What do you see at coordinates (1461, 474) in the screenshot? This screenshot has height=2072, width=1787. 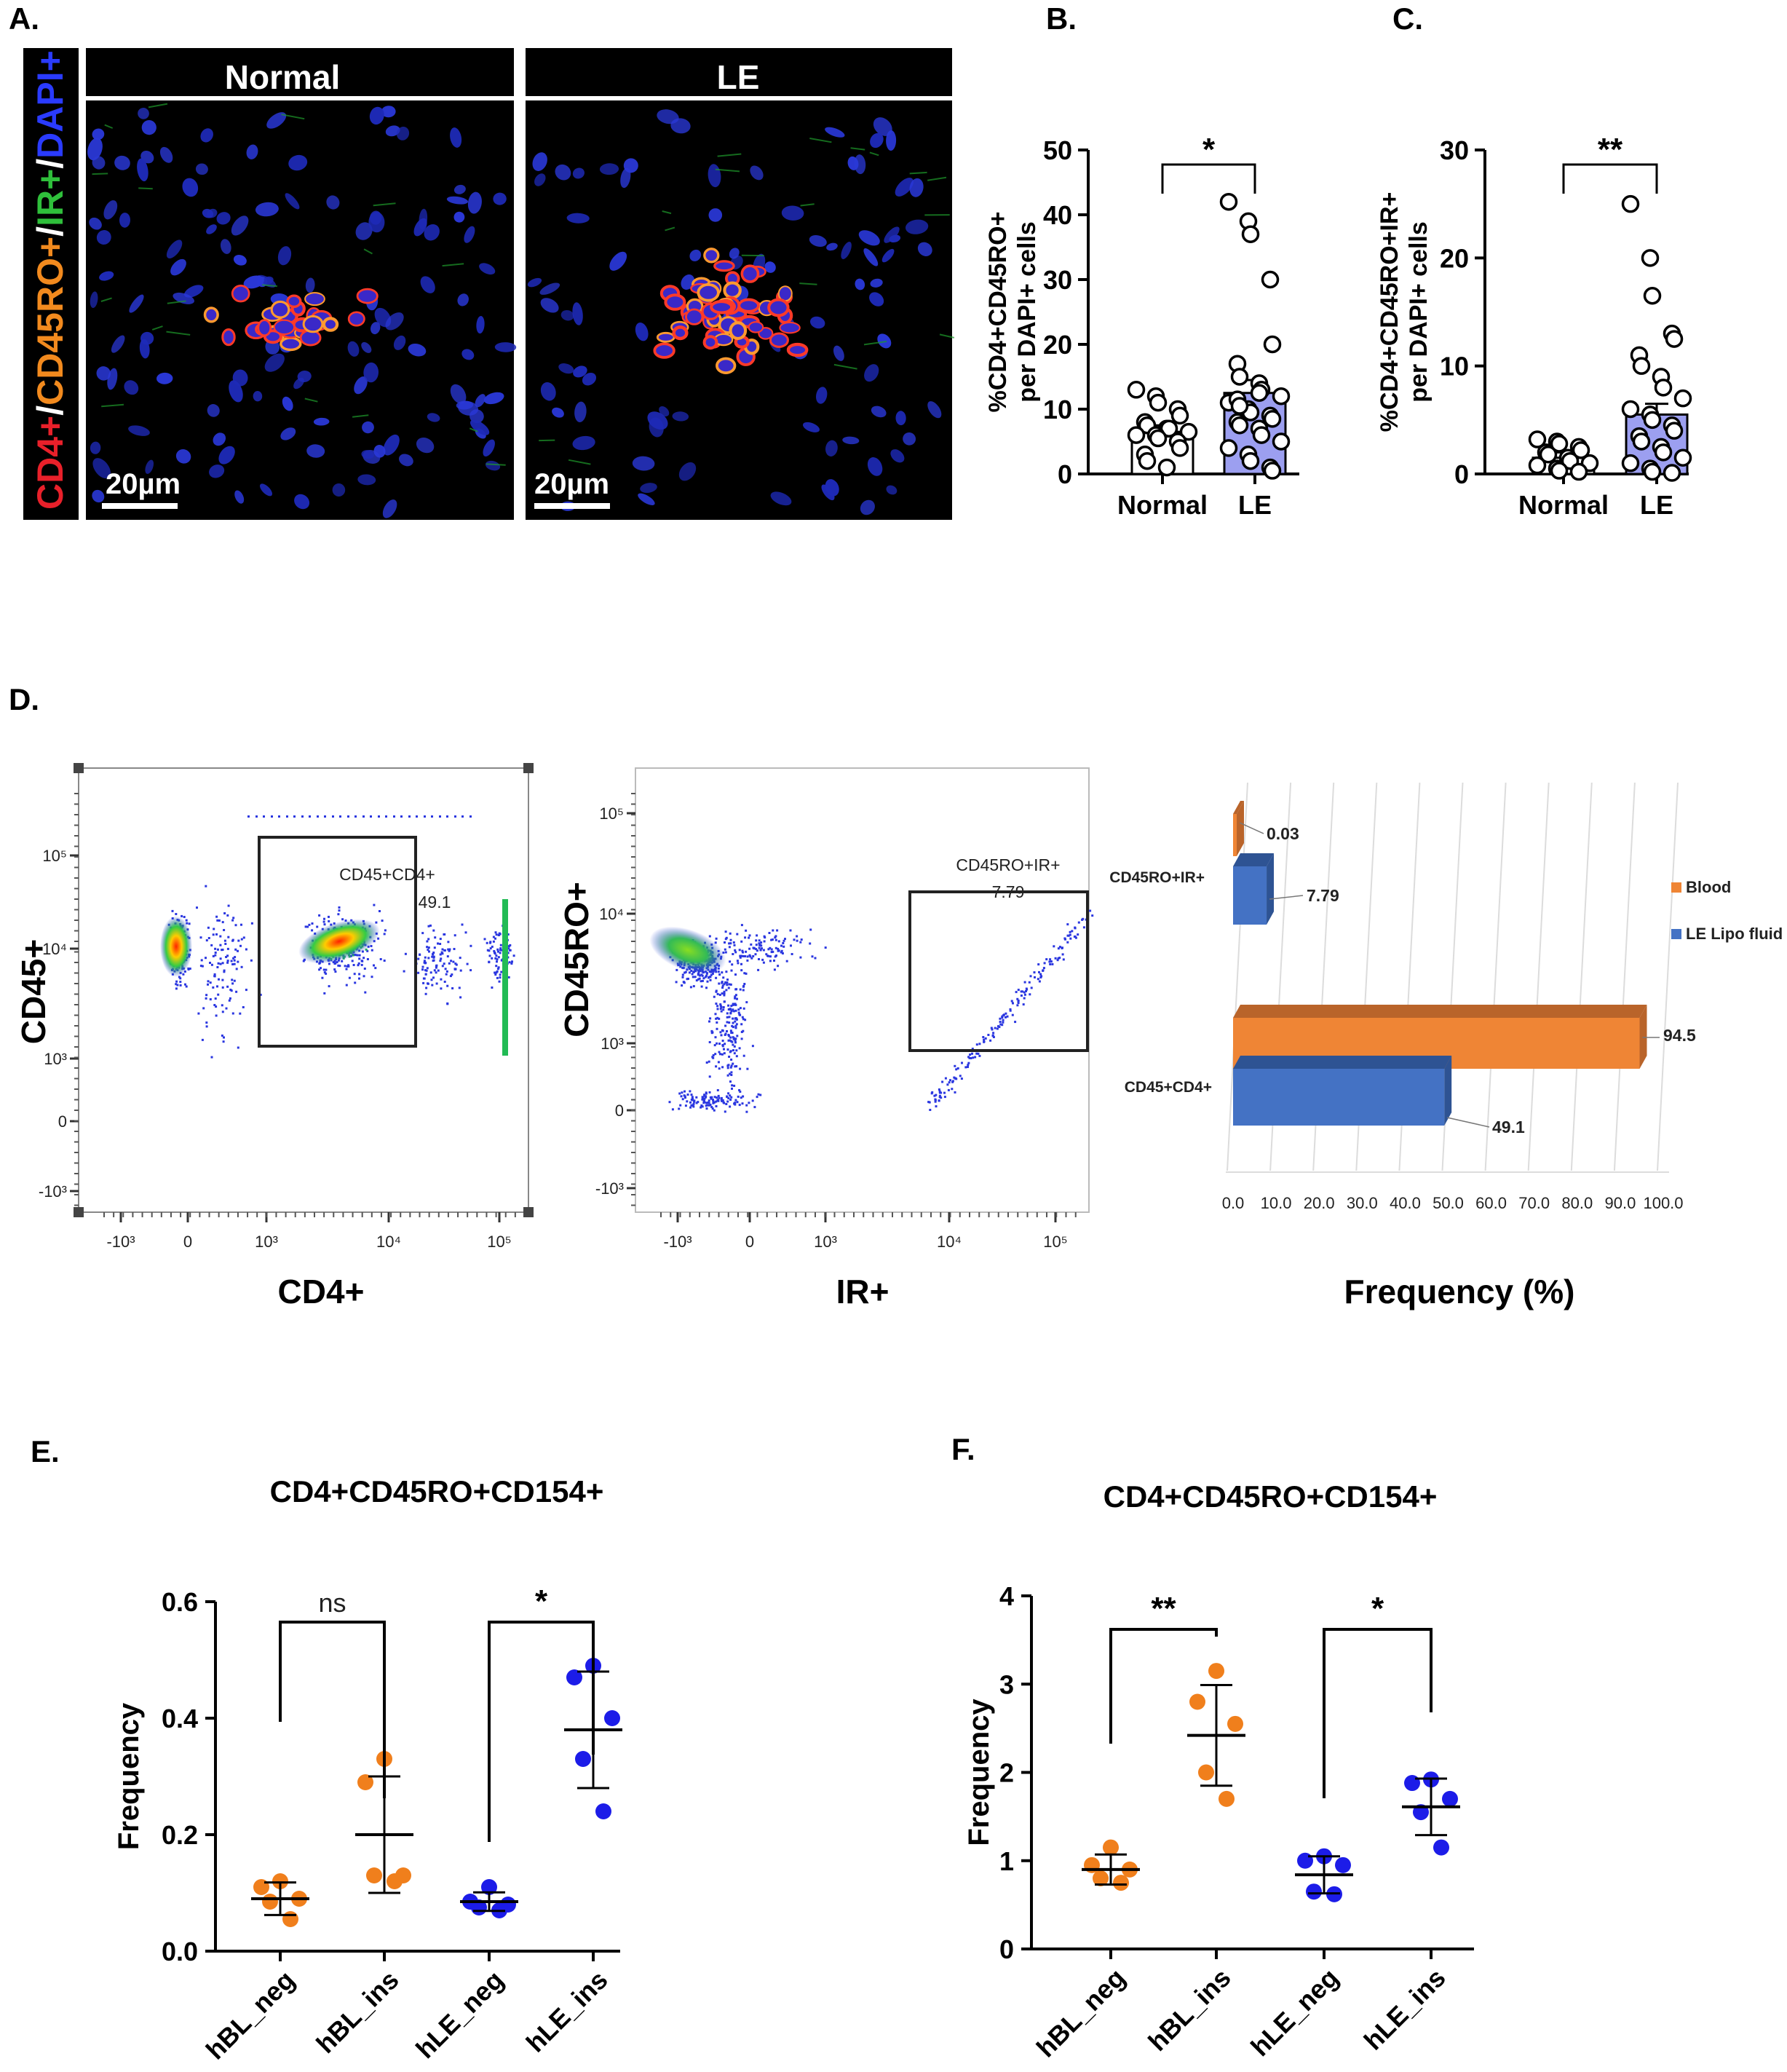 I see `y-tick-label: 0` at bounding box center [1461, 474].